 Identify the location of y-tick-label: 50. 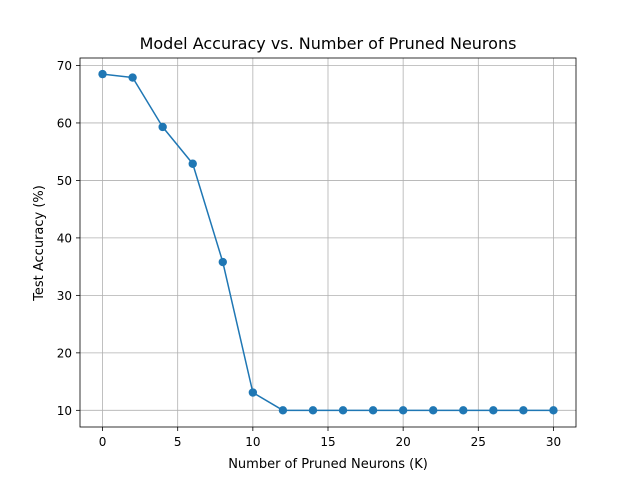
(64, 181).